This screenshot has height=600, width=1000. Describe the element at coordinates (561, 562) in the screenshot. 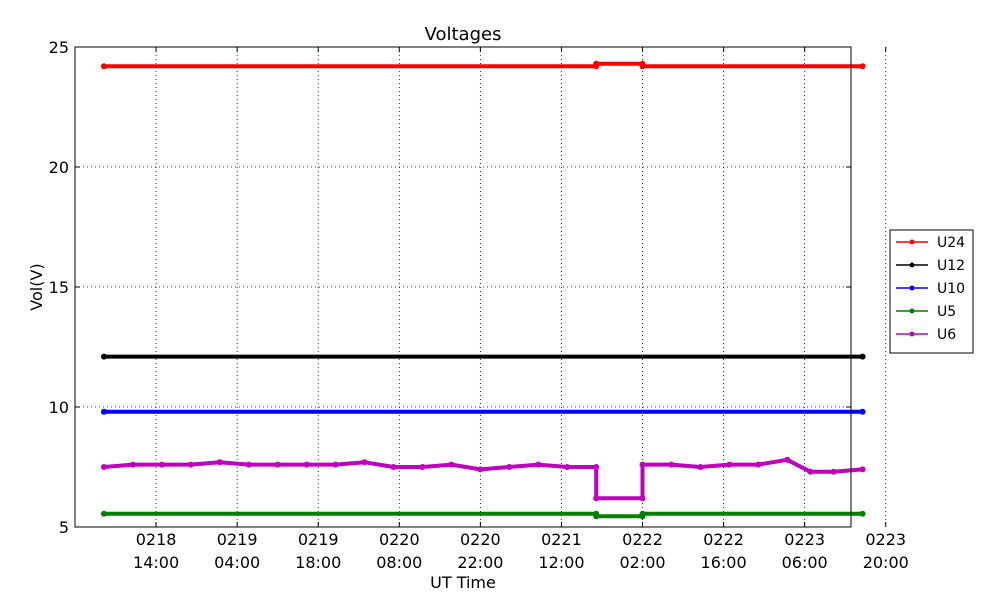

I see `x-tick-label-time: 12:00` at that location.